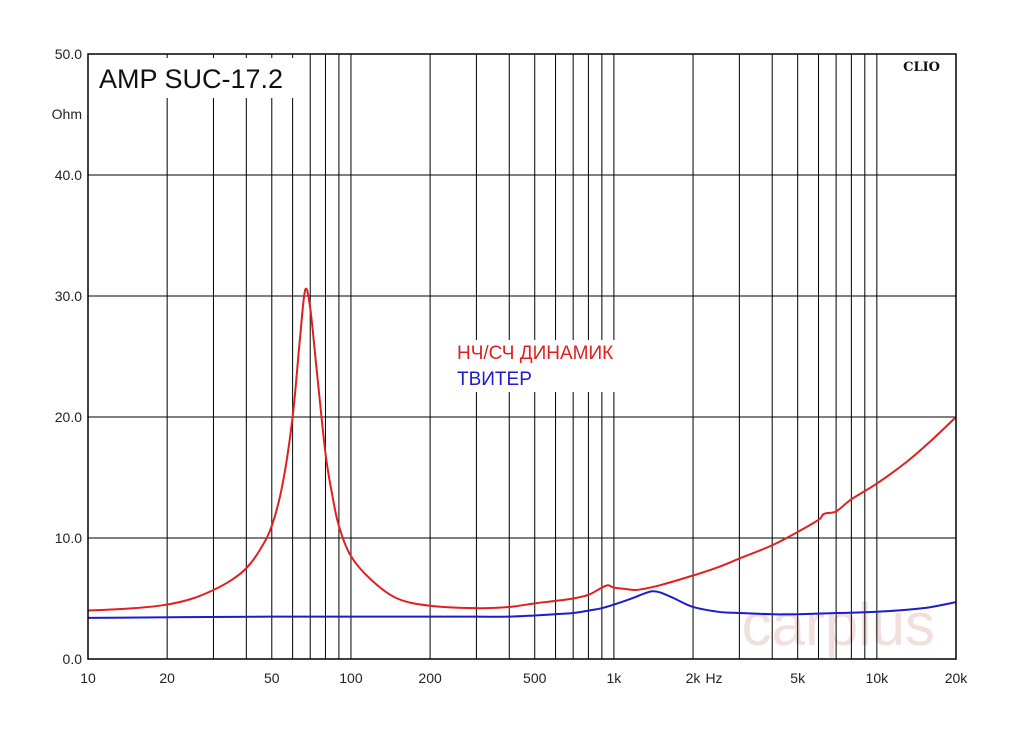 The height and width of the screenshot is (730, 1024). Describe the element at coordinates (68, 296) in the screenshot. I see `y-tick-label: 30.0` at that location.